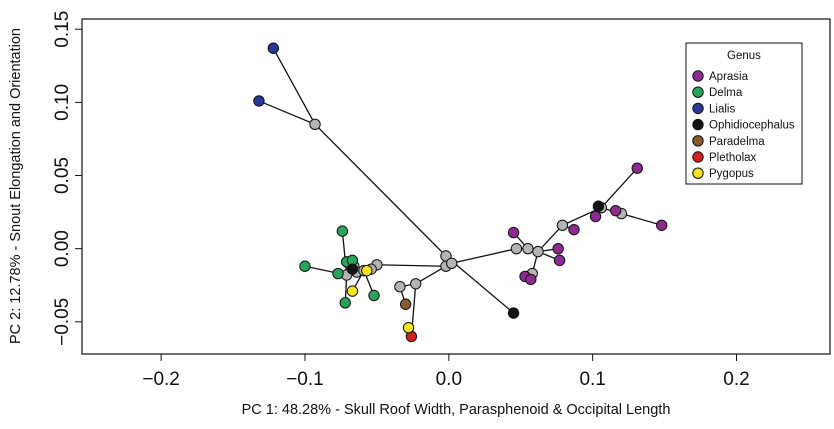 The width and height of the screenshot is (834, 429). What do you see at coordinates (698, 108) in the screenshot?
I see `legend-marker-lialis` at bounding box center [698, 108].